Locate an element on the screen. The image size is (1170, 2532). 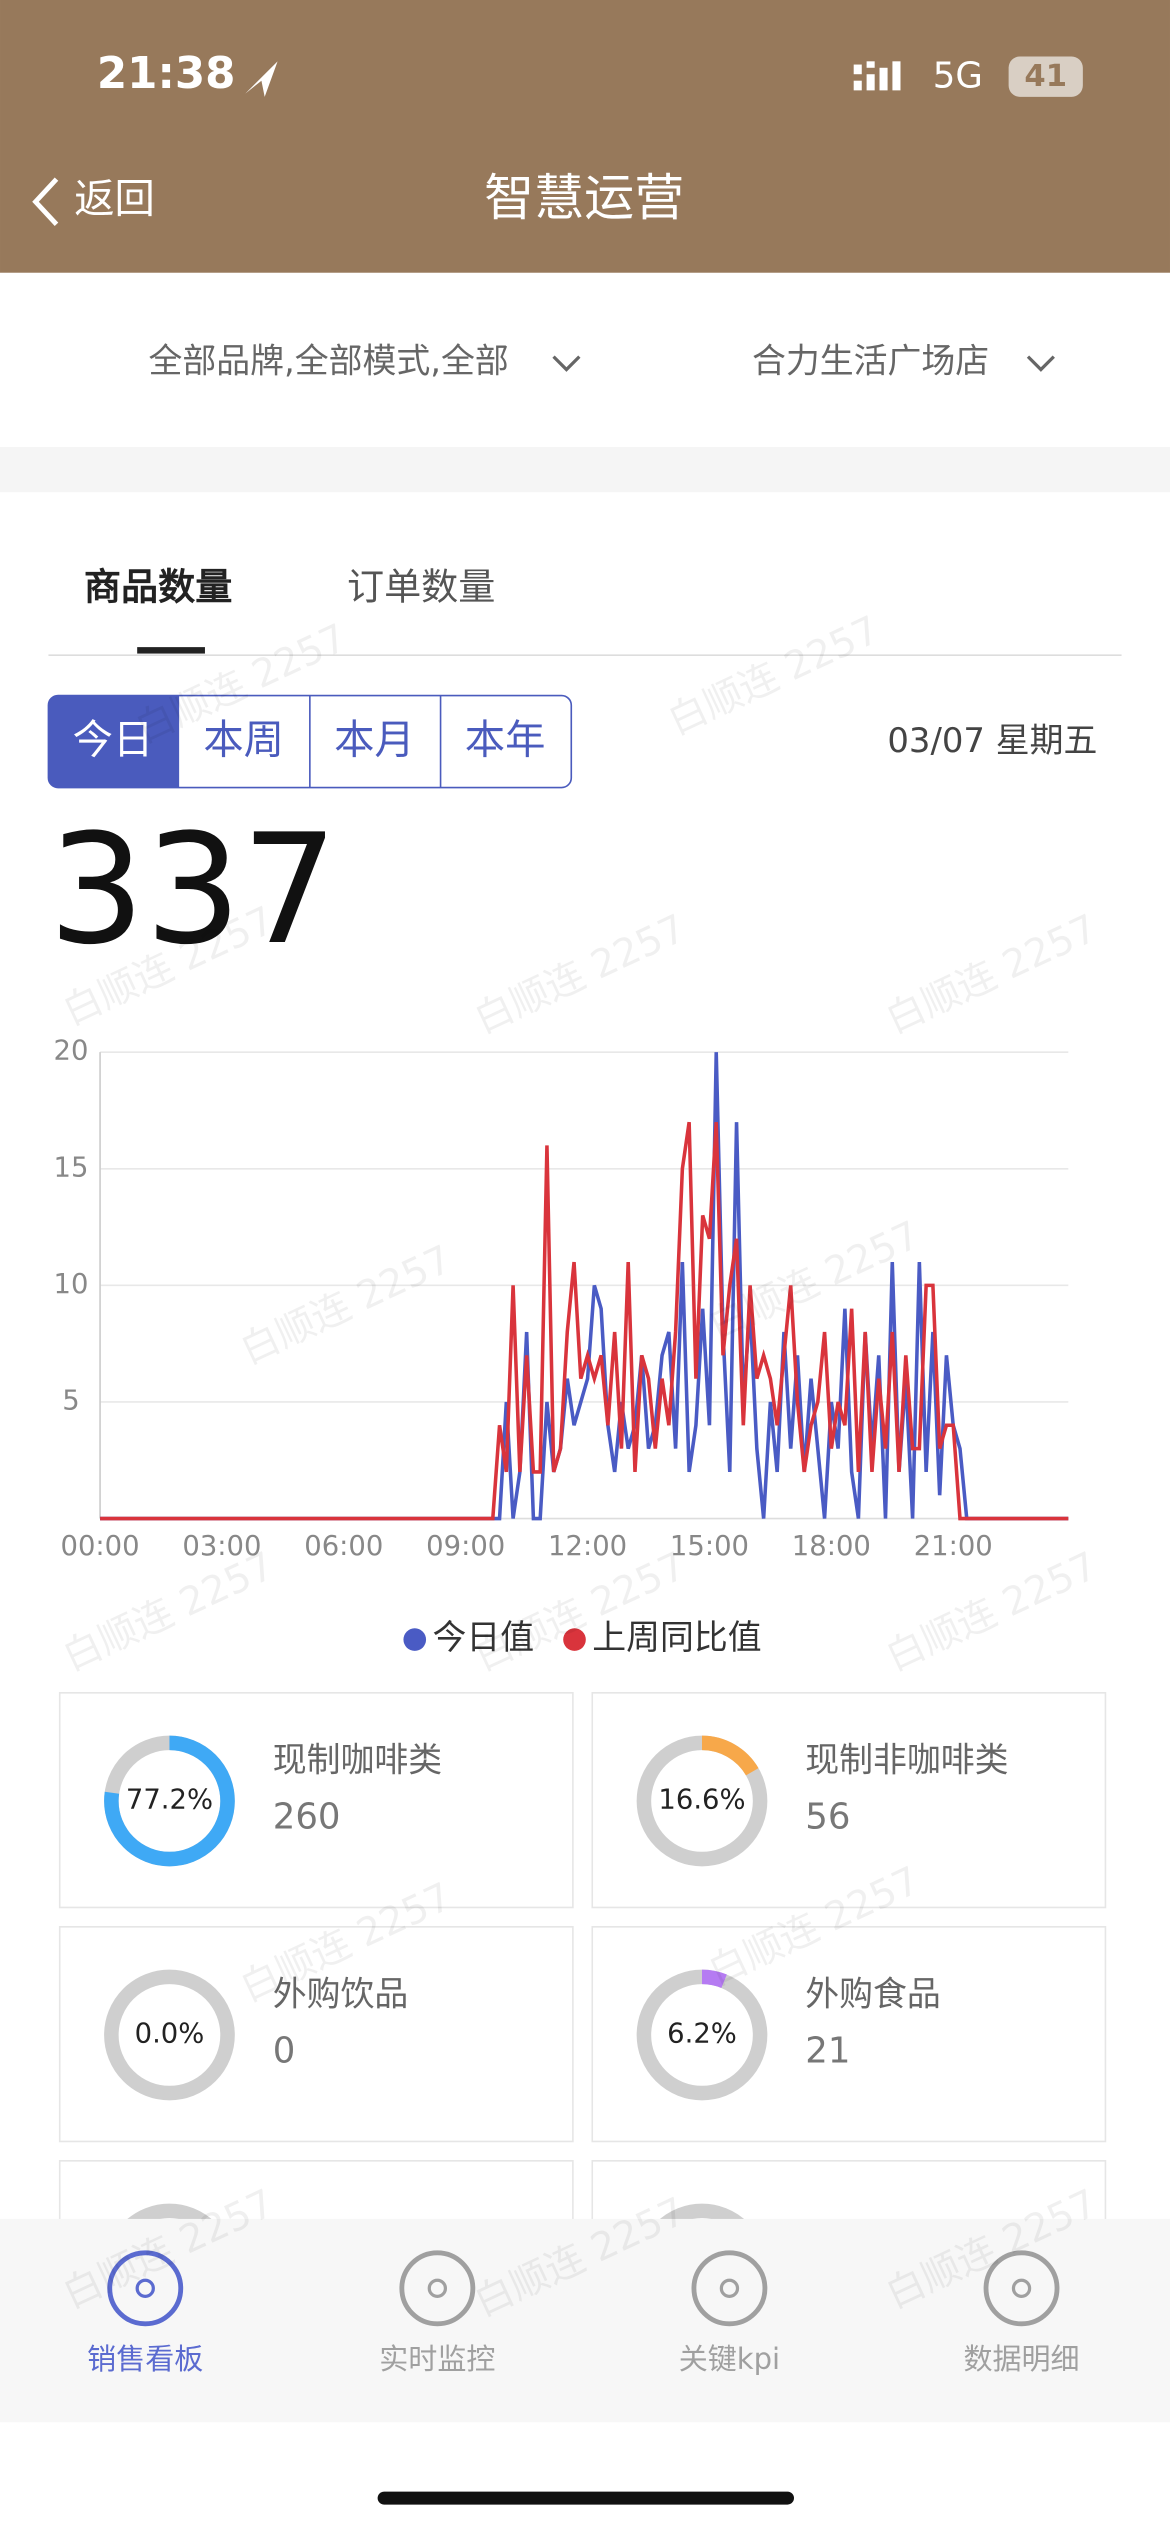
location-icon is located at coordinates (261, 79).